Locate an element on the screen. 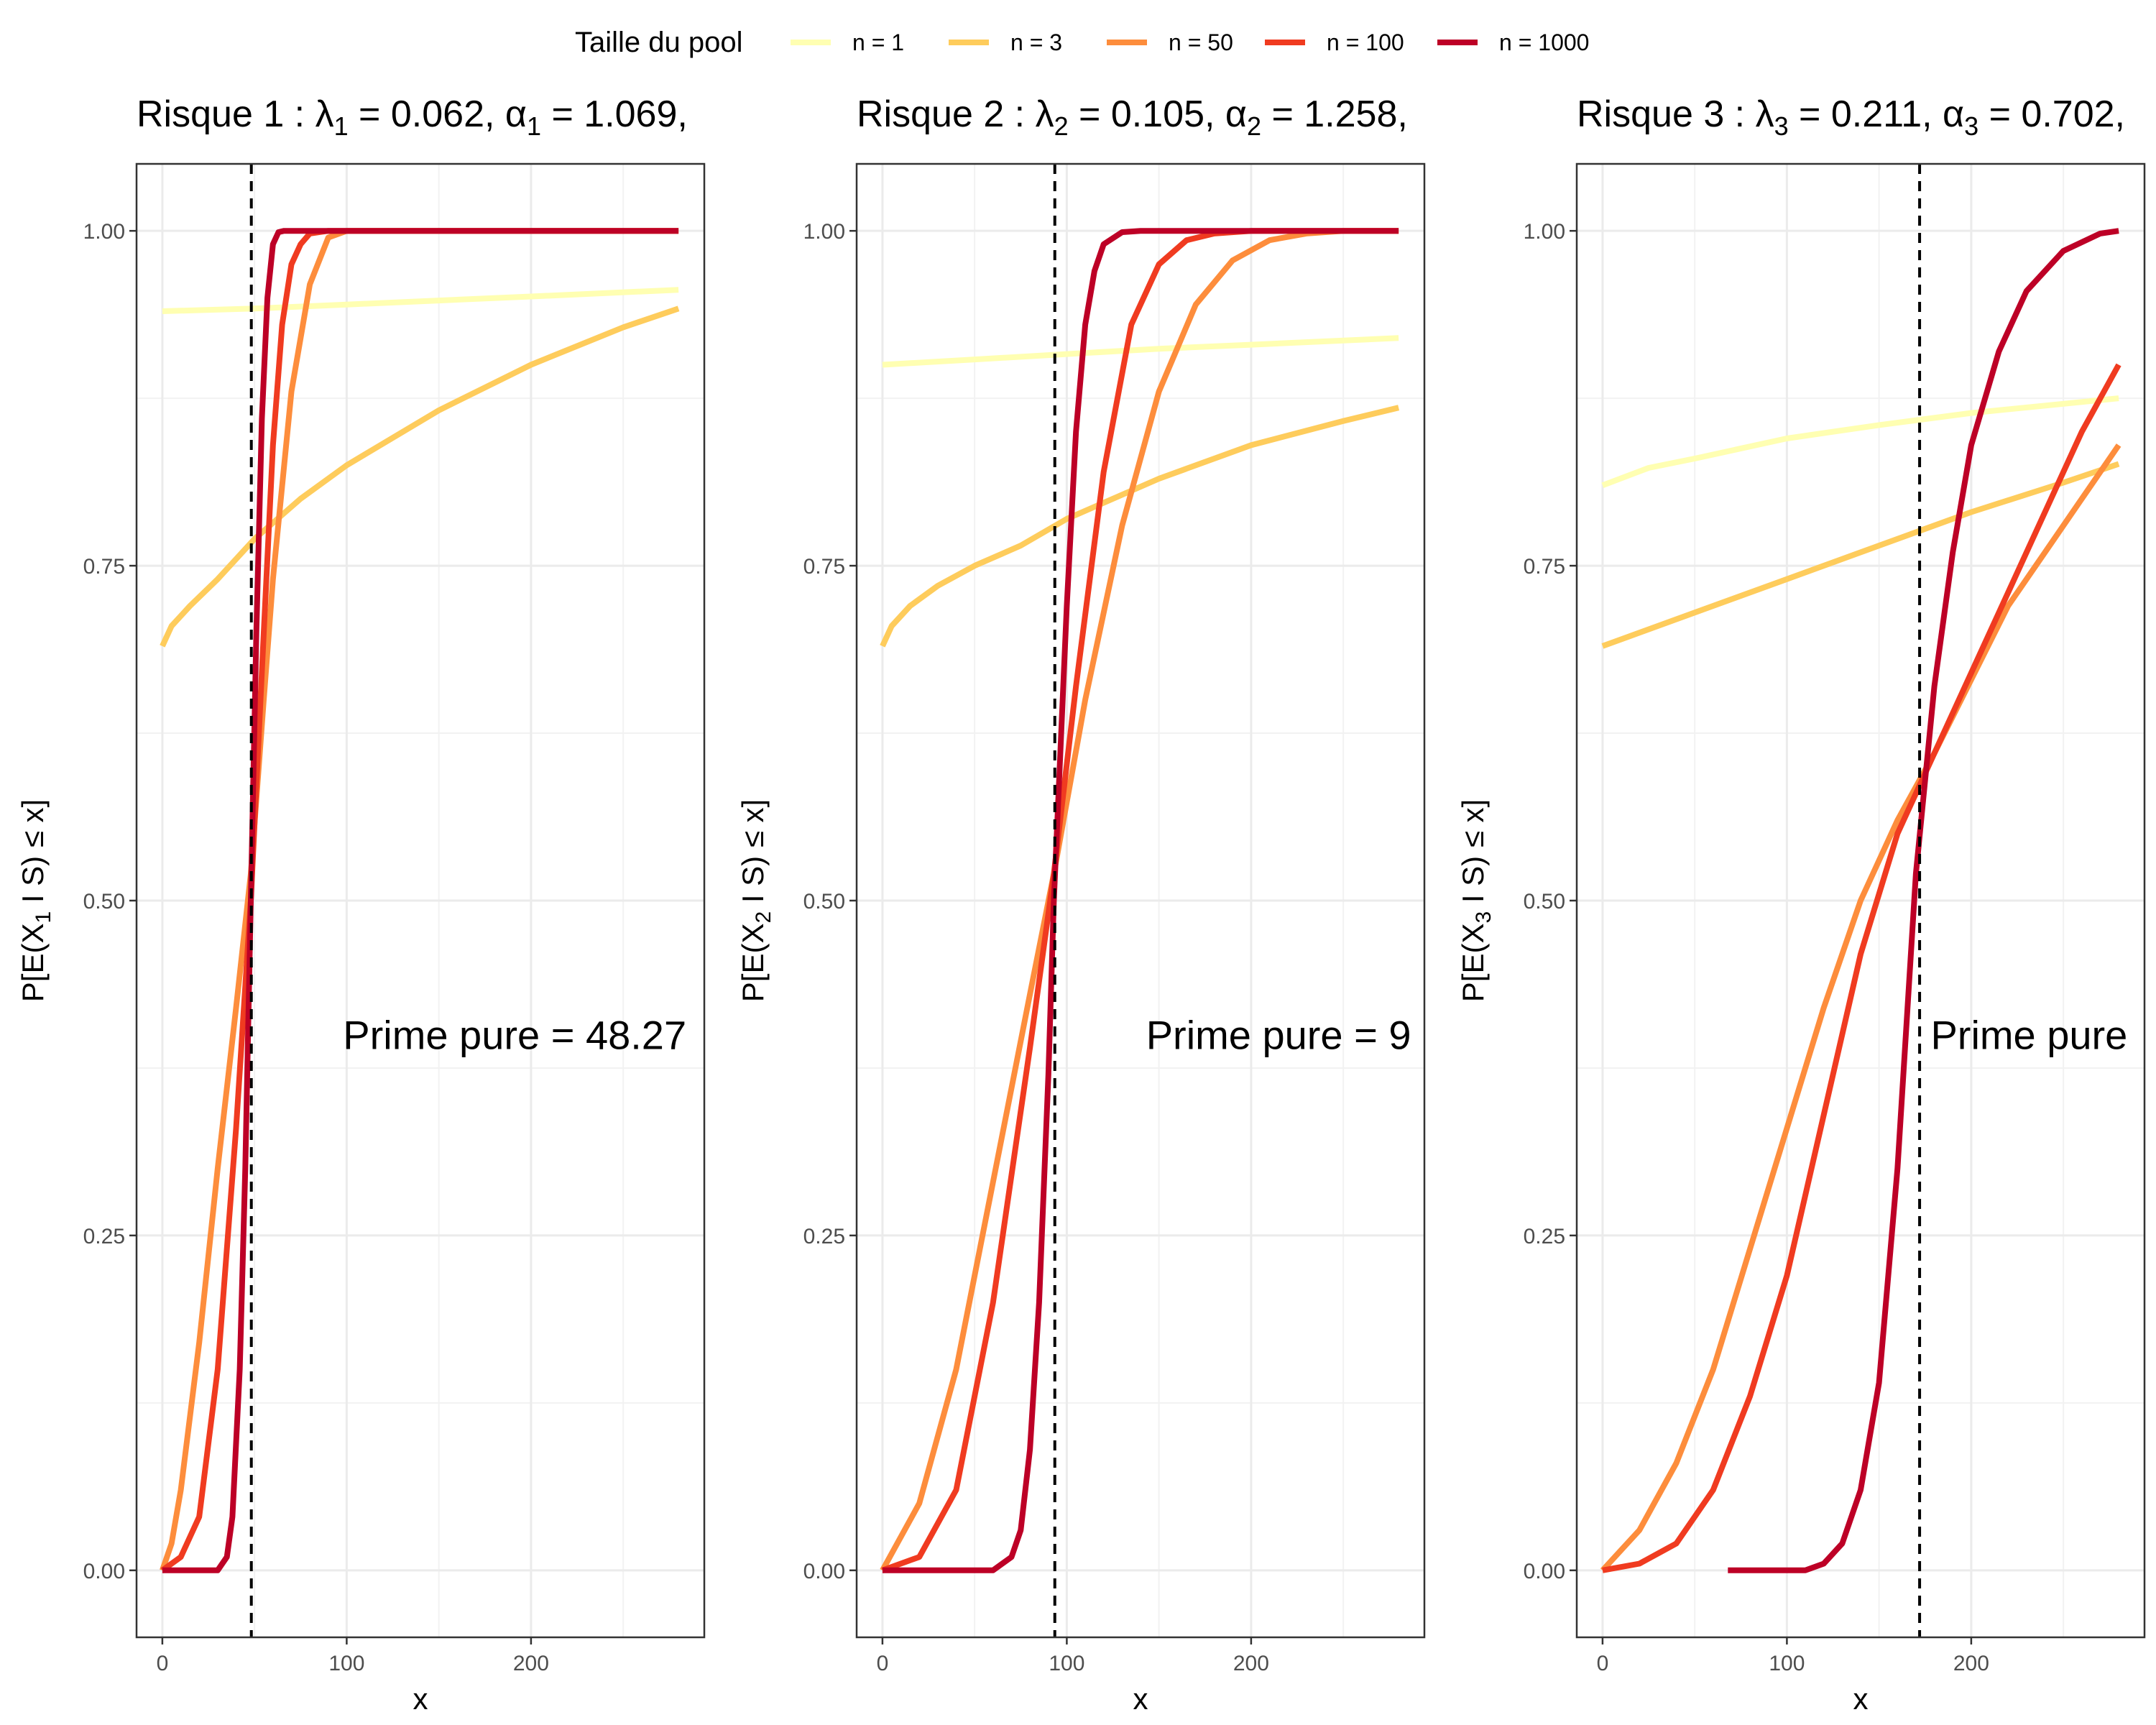 The height and width of the screenshot is (1725, 2156). annotation-prime-pure: Prime pure is located at coordinates (2029, 1034).